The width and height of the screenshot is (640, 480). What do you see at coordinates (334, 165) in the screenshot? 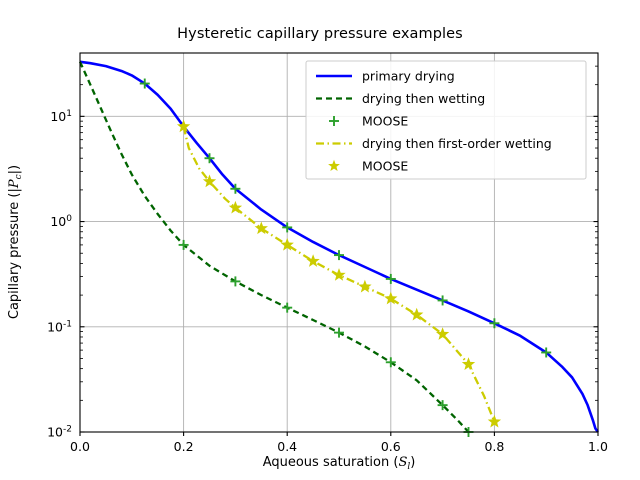
I see `legend-marker-star-icon` at bounding box center [334, 165].